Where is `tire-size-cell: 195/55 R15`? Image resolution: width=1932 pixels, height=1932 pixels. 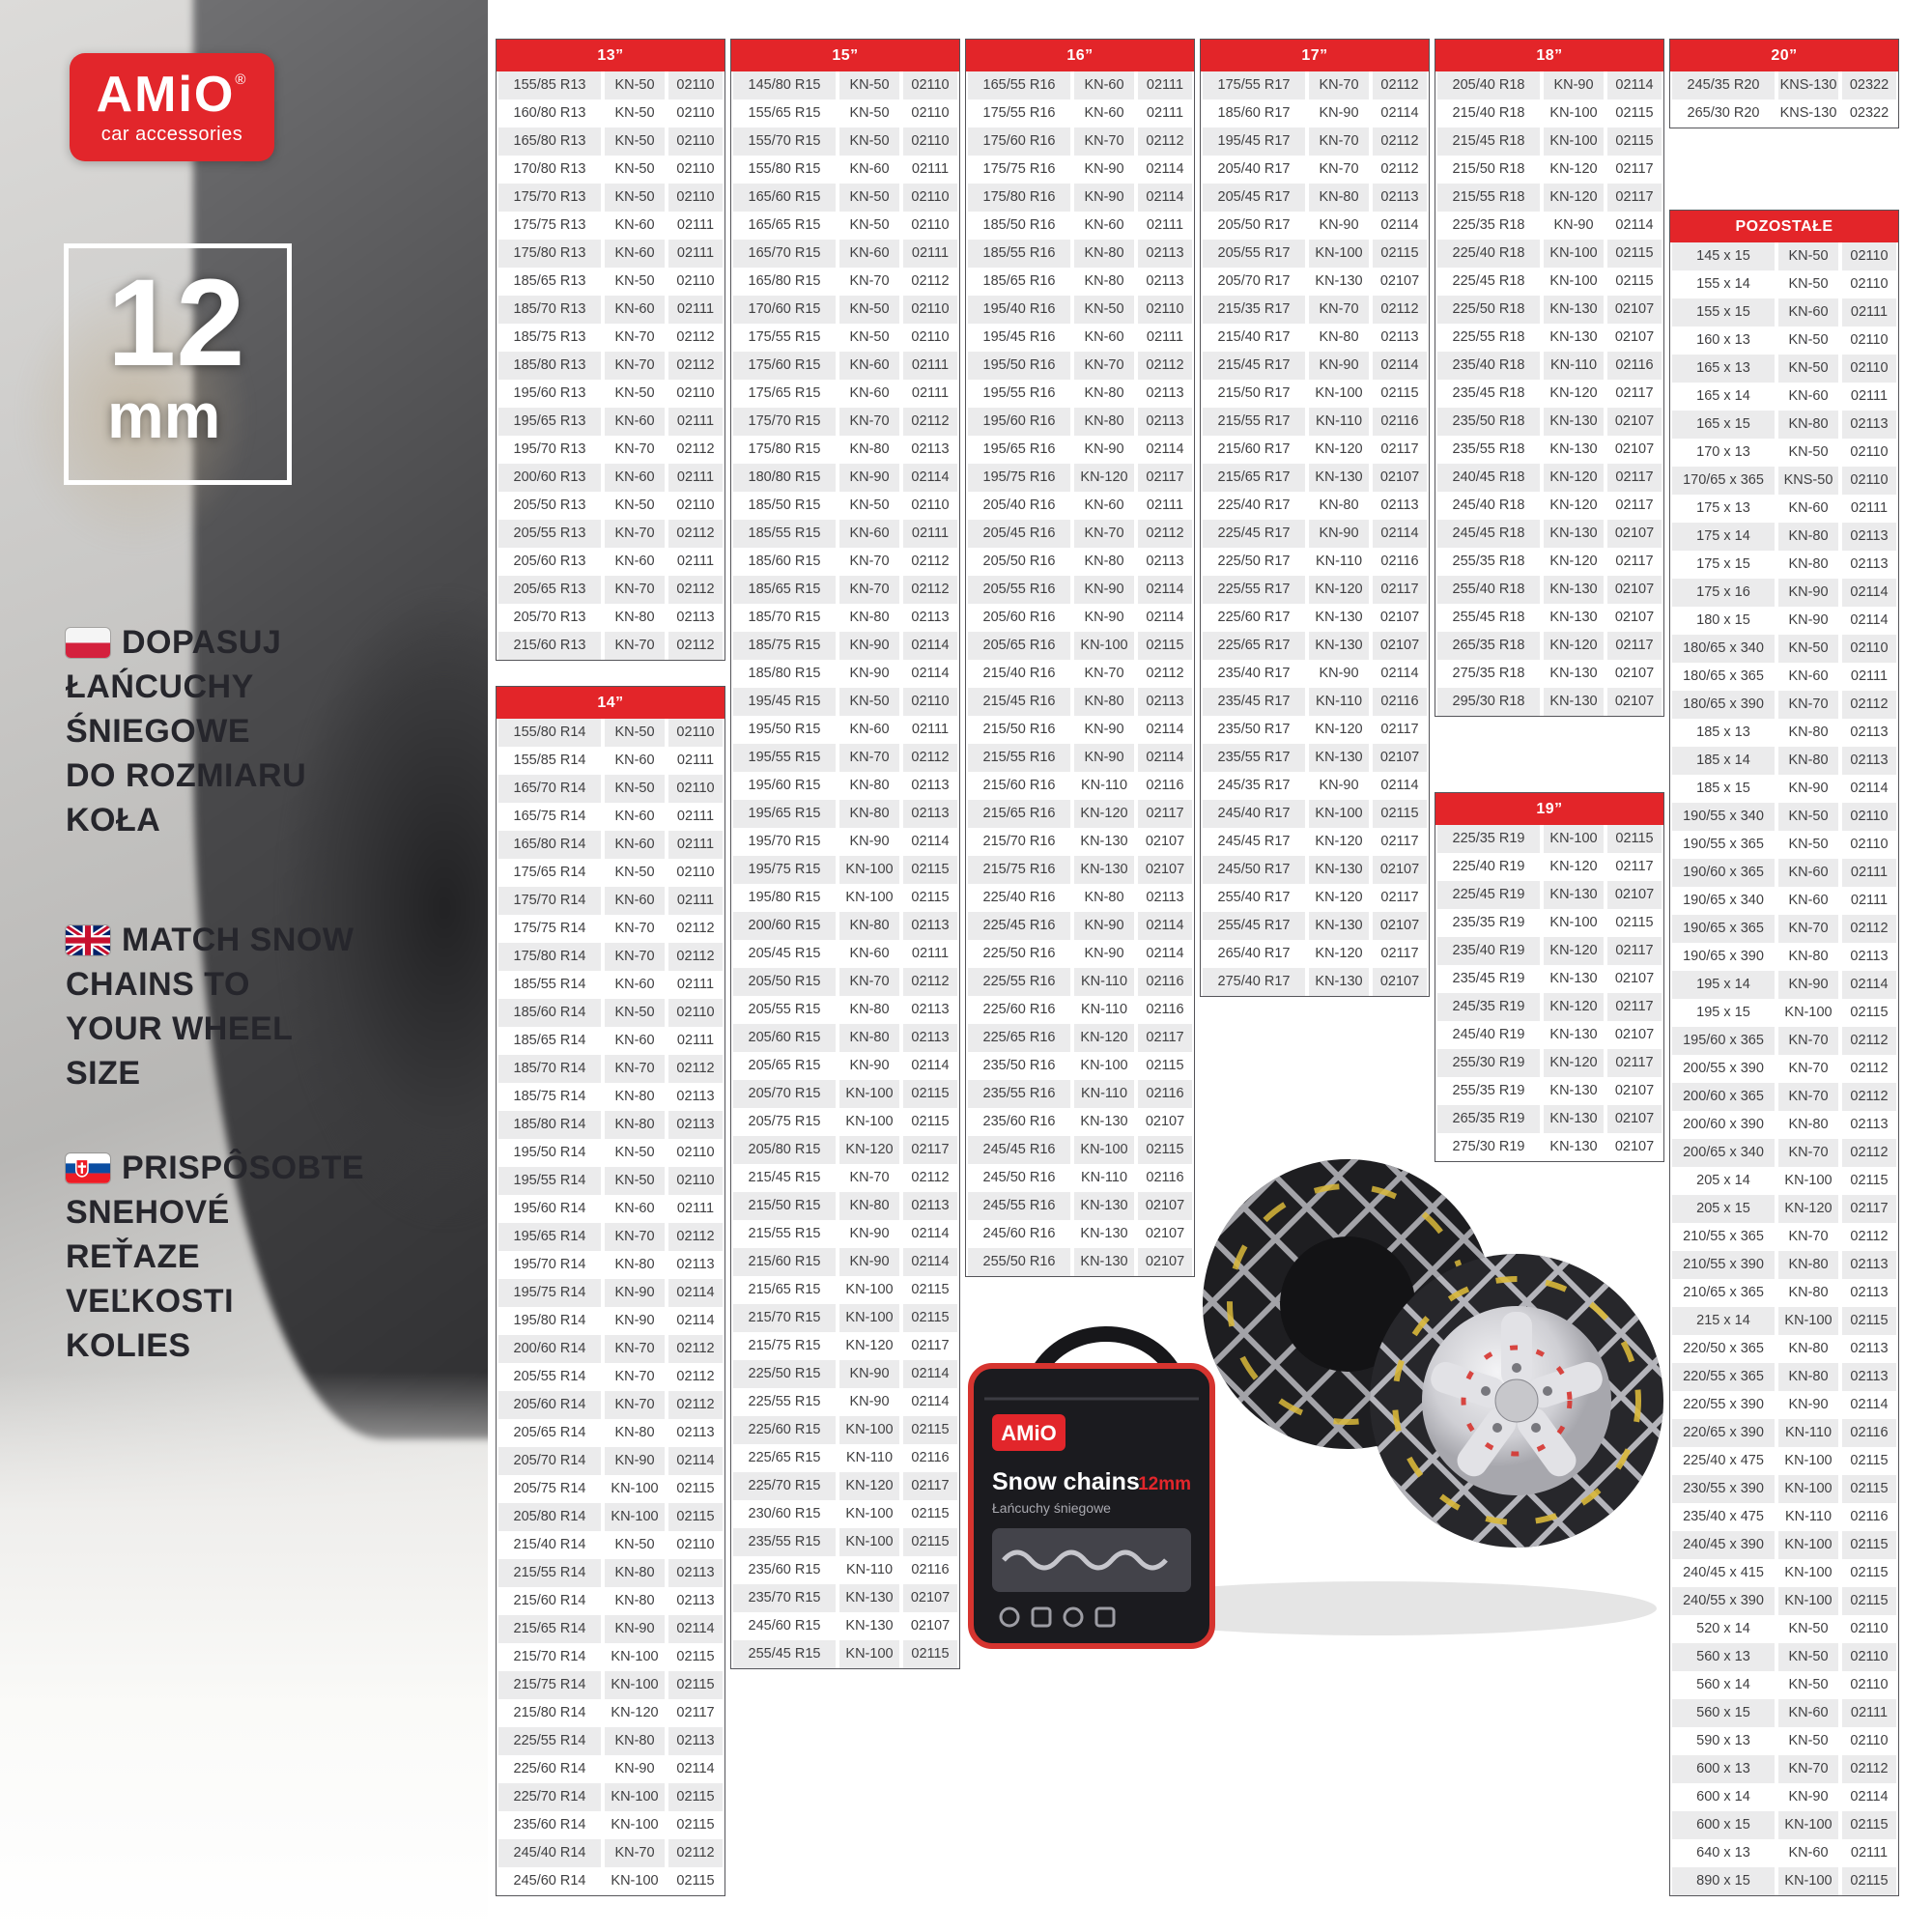
tire-size-cell: 195/55 R15 is located at coordinates (784, 758).